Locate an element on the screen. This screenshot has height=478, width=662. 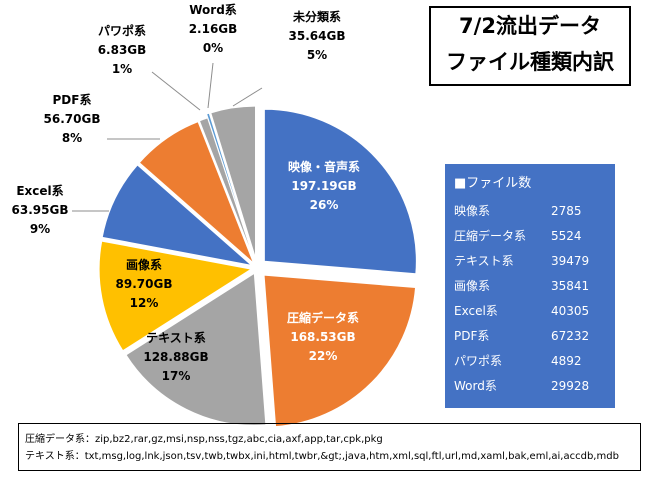
chart-title-line-1: 7/2流出データ is located at coordinates (530, 26).